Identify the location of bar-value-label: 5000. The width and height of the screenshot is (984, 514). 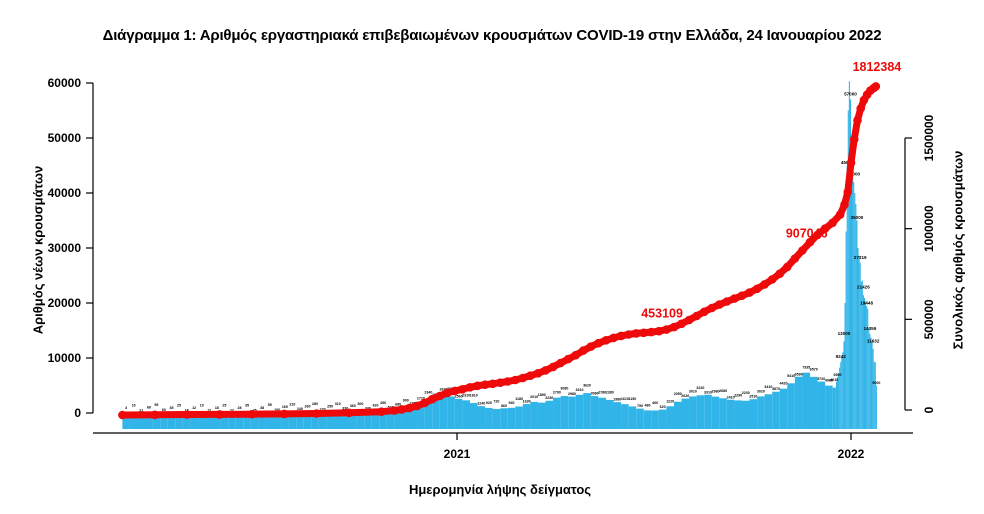
(876, 383).